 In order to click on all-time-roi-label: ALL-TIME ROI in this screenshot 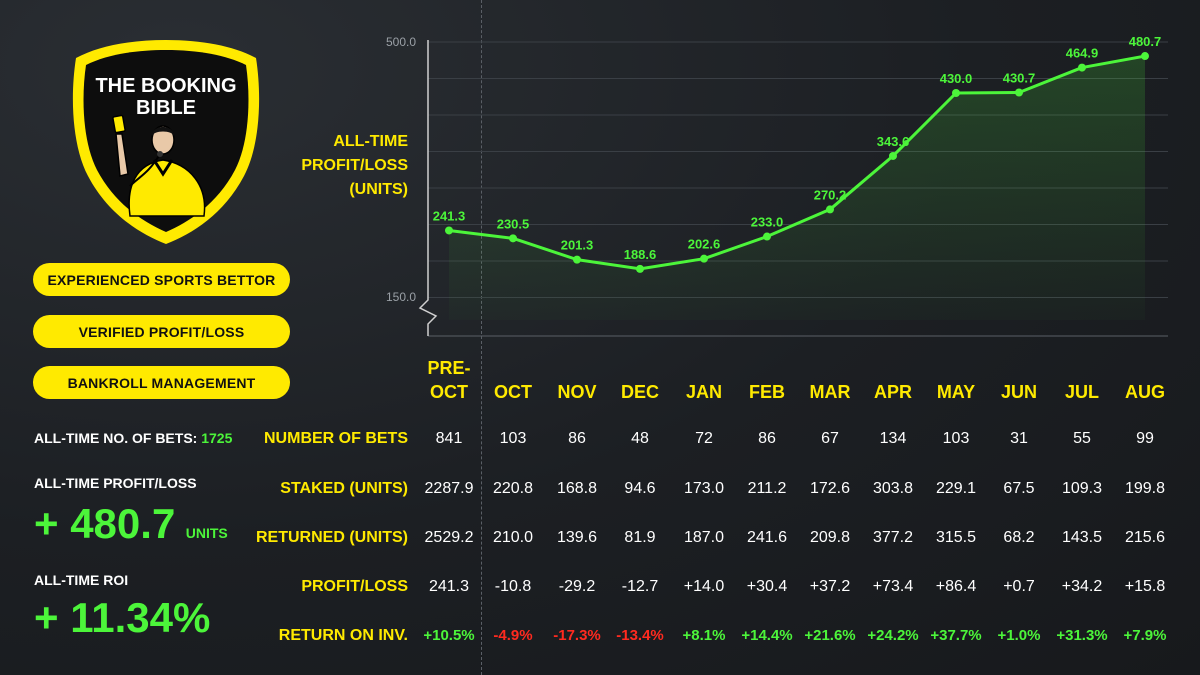, I will do `click(81, 580)`.